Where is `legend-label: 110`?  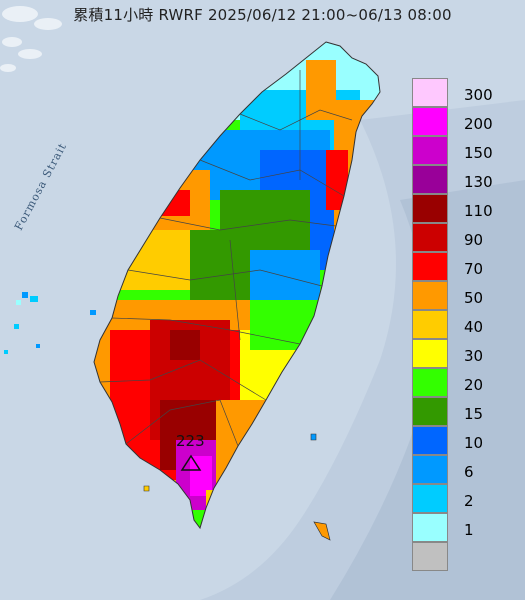 legend-label: 110 is located at coordinates (478, 210).